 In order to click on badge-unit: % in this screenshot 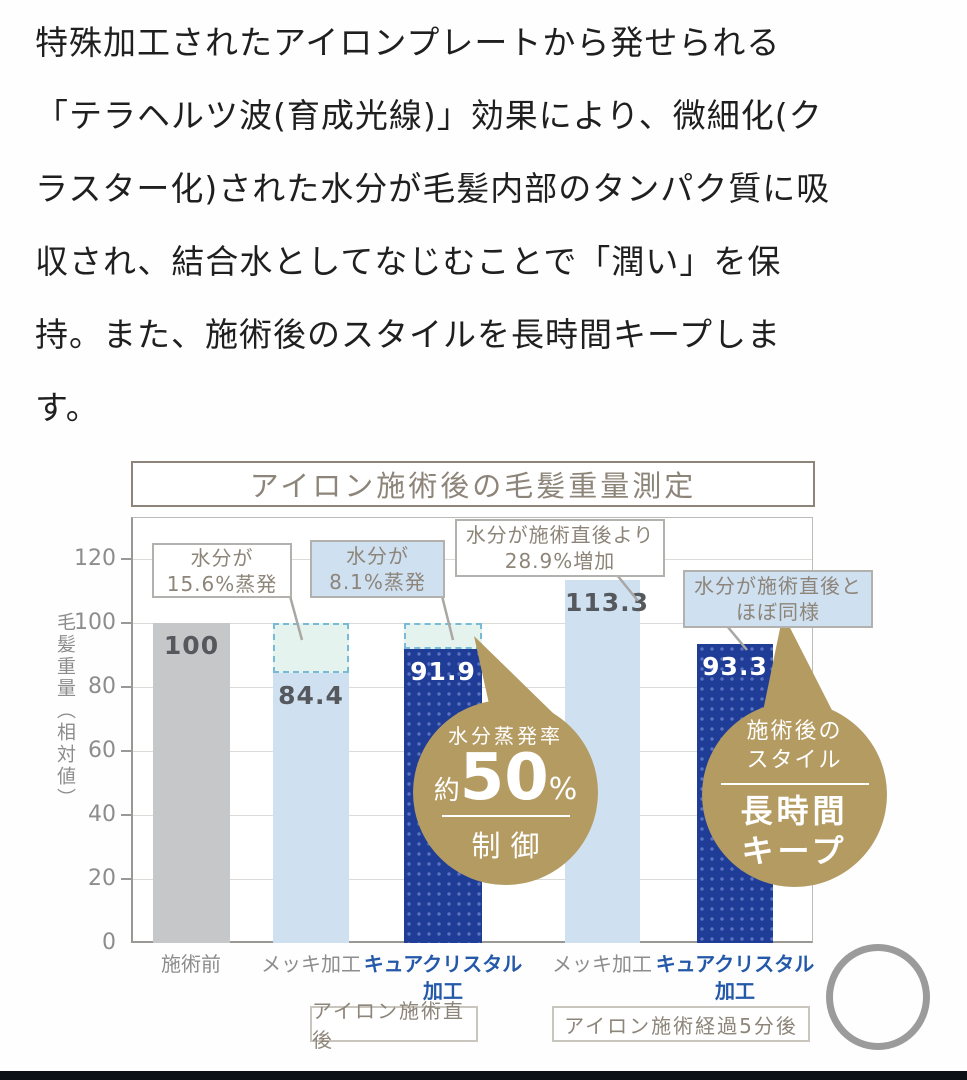, I will do `click(563, 790)`.